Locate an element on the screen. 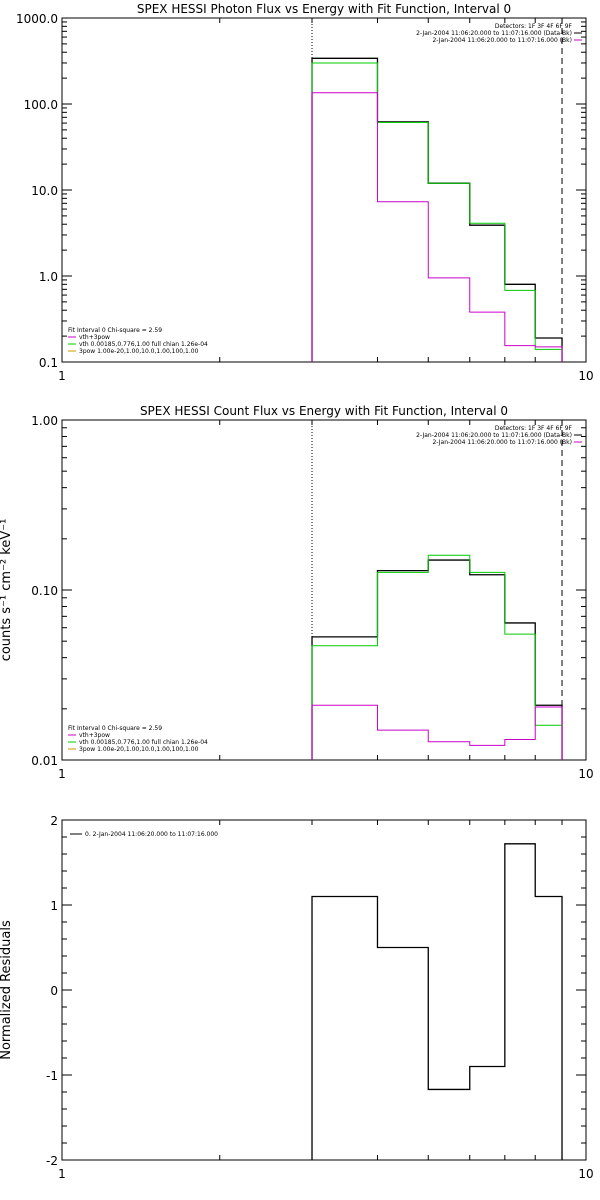 This screenshot has width=600, height=1200. y-tick-label: 0 is located at coordinates (54, 991).